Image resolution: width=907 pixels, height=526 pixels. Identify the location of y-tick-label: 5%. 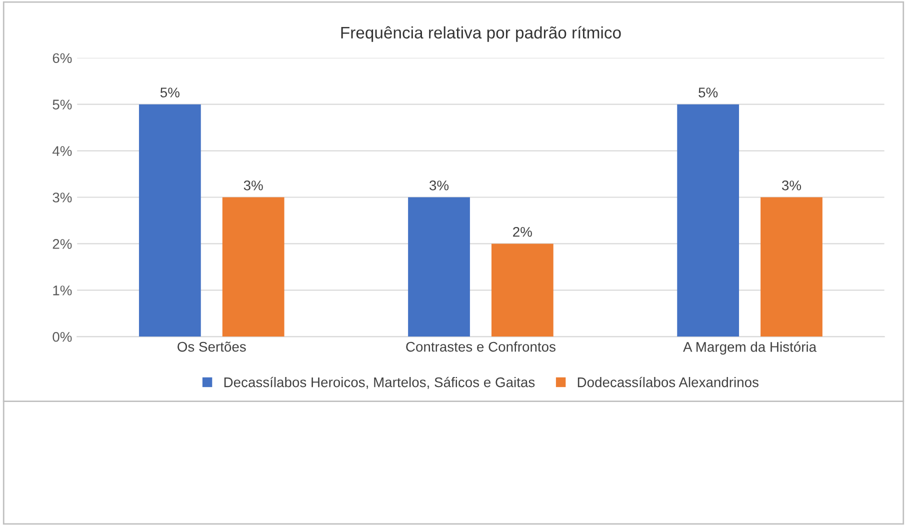
(62, 105).